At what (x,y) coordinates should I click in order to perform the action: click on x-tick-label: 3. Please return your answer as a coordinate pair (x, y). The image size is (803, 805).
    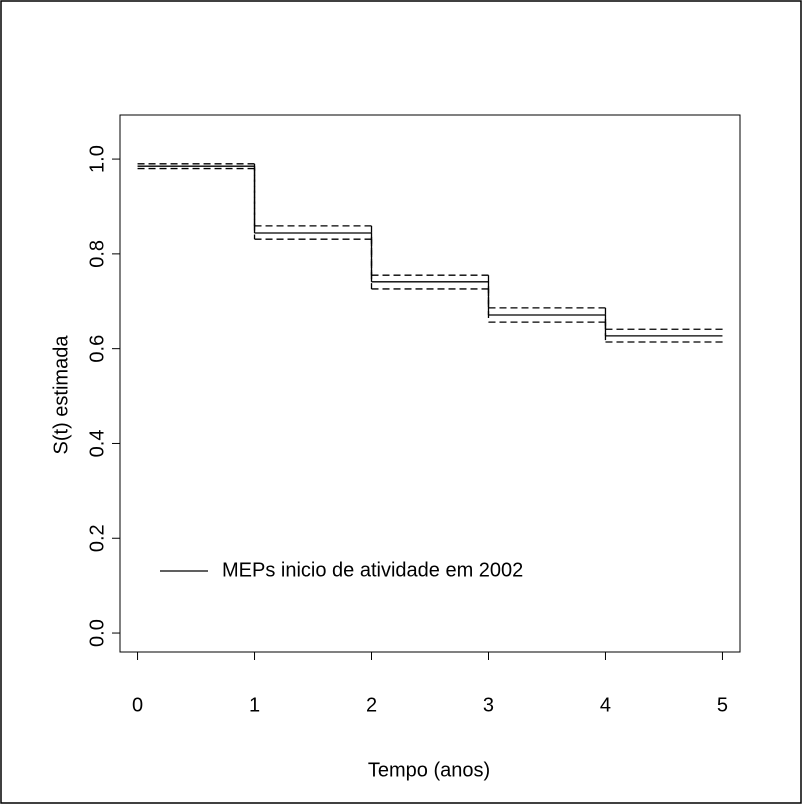
    Looking at the image, I should click on (488, 705).